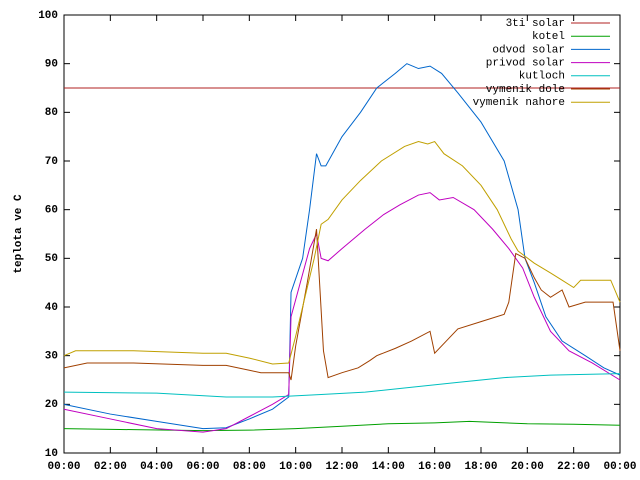 Image resolution: width=640 pixels, height=480 pixels. What do you see at coordinates (51, 454) in the screenshot?
I see `y-tick-label: 10` at bounding box center [51, 454].